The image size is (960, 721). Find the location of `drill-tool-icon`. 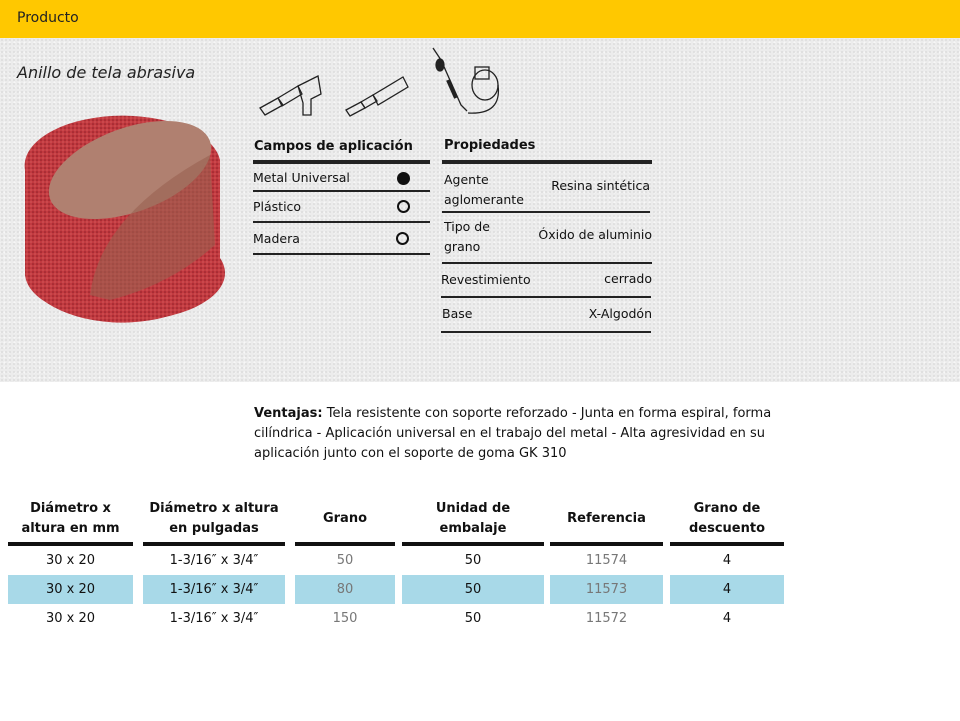

drill-tool-icon is located at coordinates (290, 95).